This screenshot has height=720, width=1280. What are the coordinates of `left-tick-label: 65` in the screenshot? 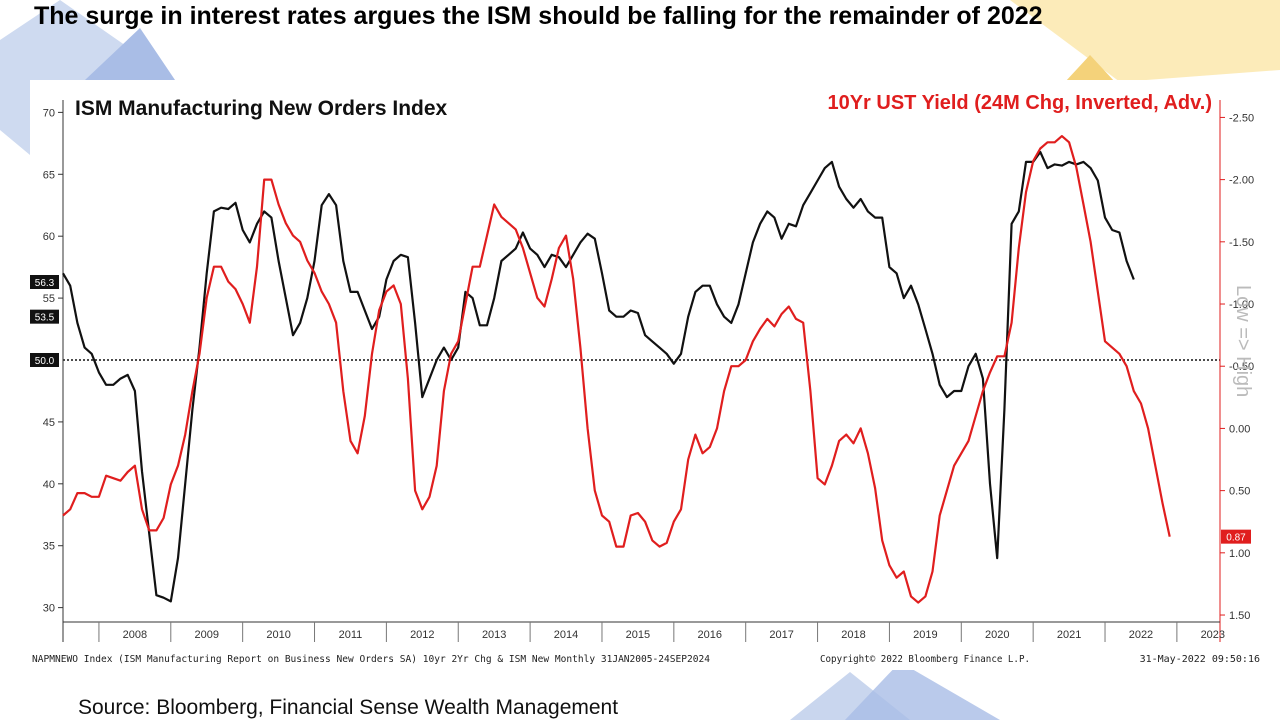 It's located at (49, 175).